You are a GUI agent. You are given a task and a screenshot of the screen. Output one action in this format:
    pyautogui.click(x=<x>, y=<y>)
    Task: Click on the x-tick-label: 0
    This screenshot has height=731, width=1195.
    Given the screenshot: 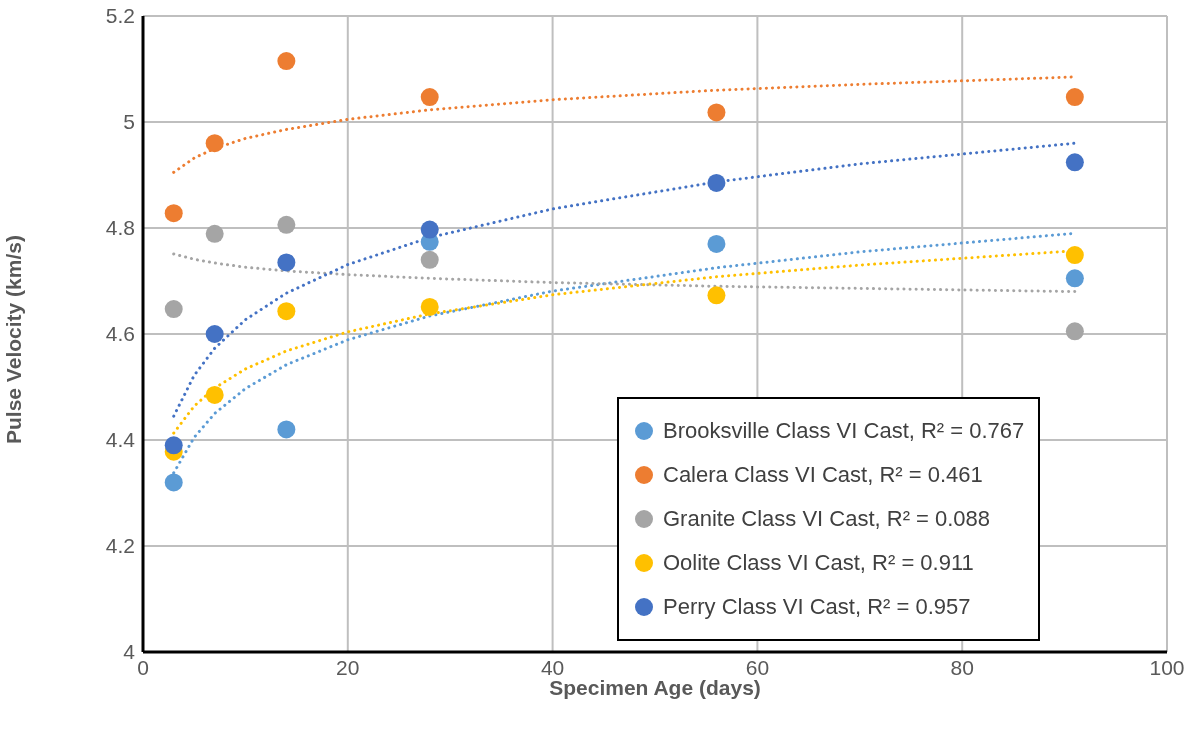 What is the action you would take?
    pyautogui.click(x=143, y=667)
    